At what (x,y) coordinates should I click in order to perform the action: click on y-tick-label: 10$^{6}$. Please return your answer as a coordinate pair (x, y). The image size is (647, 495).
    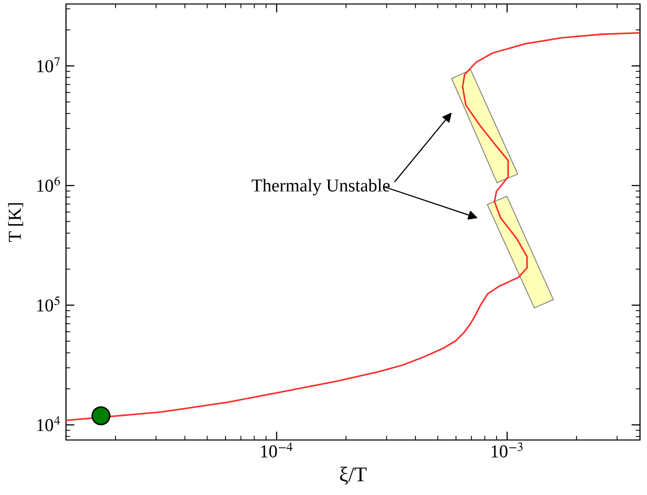
    Looking at the image, I should click on (48, 184).